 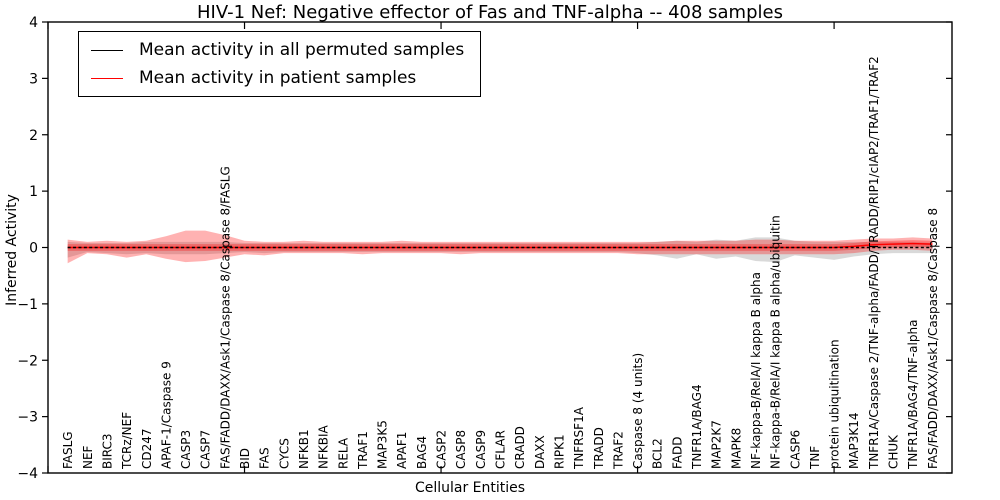 I want to click on x-tick-label: CD247, so click(x=147, y=448).